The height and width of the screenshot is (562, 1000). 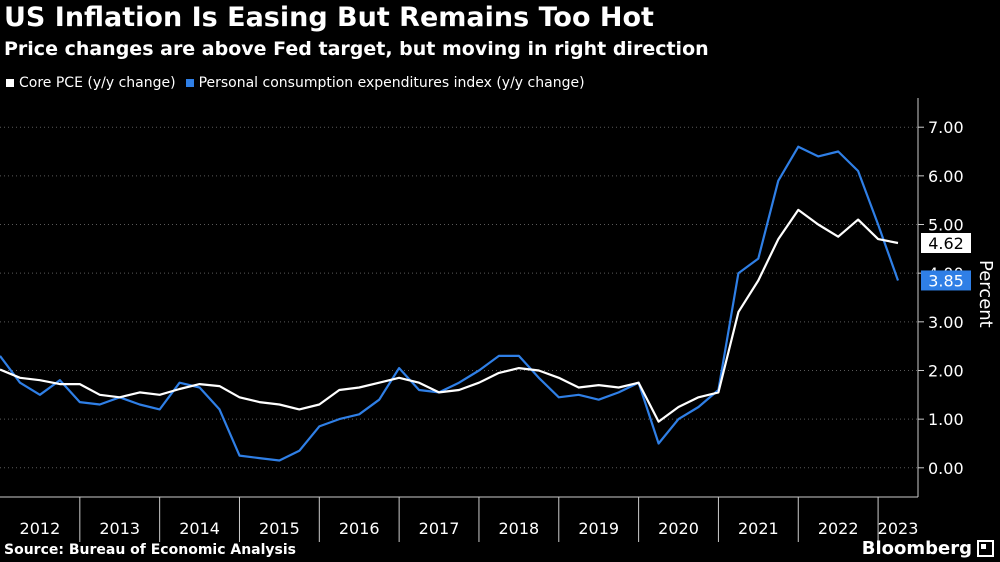 I want to click on legend-swatch-pce, so click(x=189, y=83).